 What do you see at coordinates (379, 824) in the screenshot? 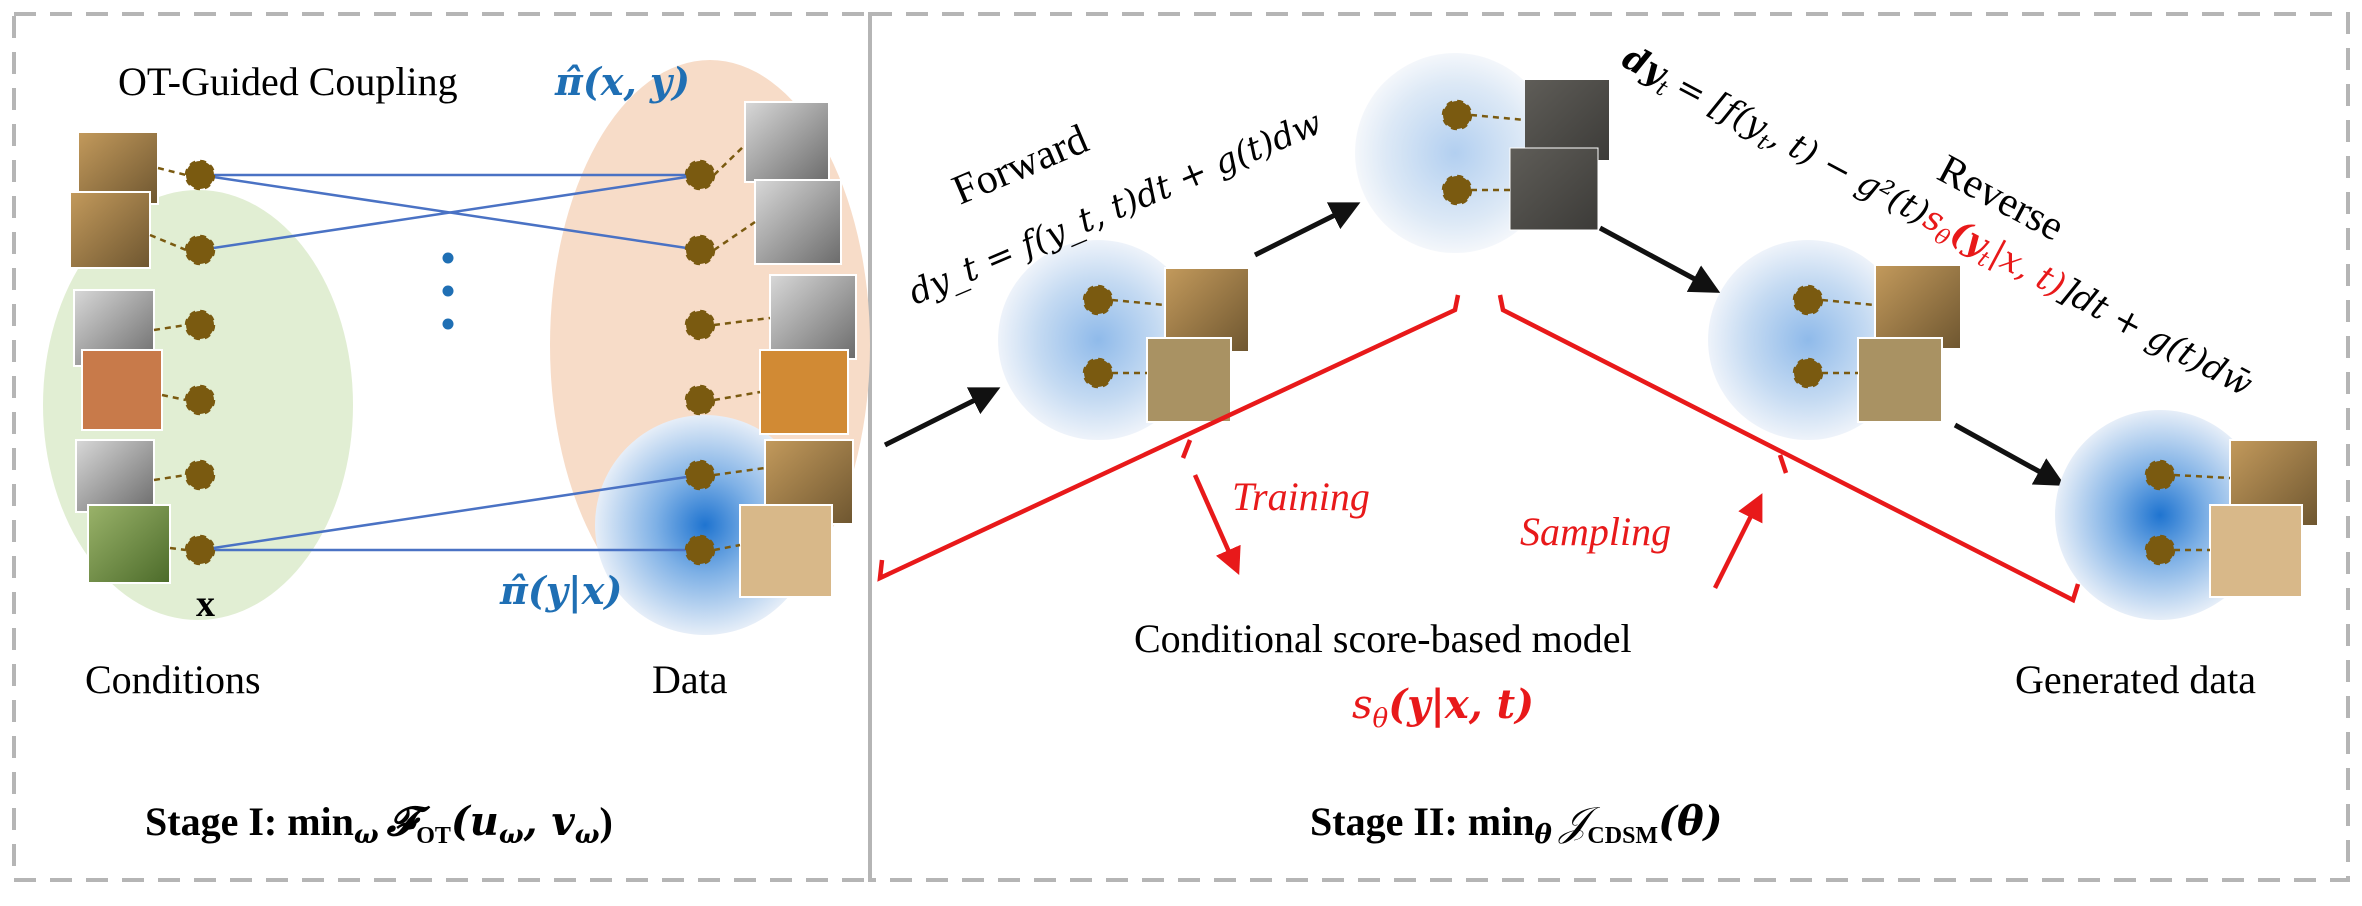
I see `stage1-objective: Stage I: minω 𝓕OT(uω, vω)` at bounding box center [379, 824].